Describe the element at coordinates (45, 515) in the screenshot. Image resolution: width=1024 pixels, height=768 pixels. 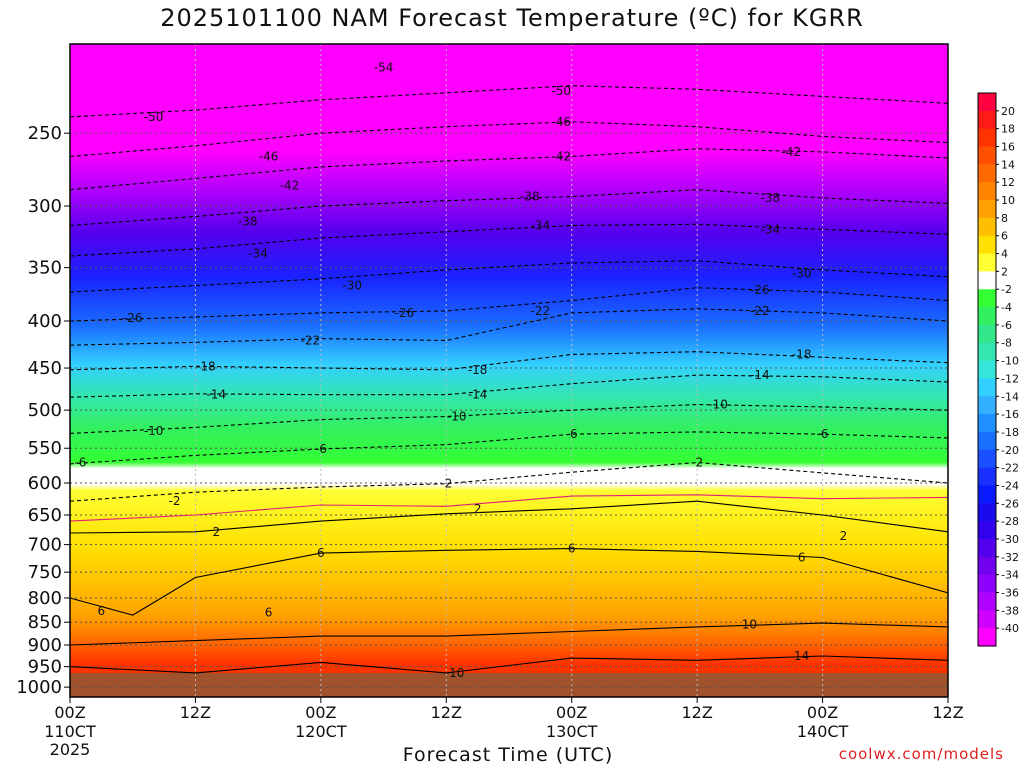
I see `y-tick-label: 650` at that location.